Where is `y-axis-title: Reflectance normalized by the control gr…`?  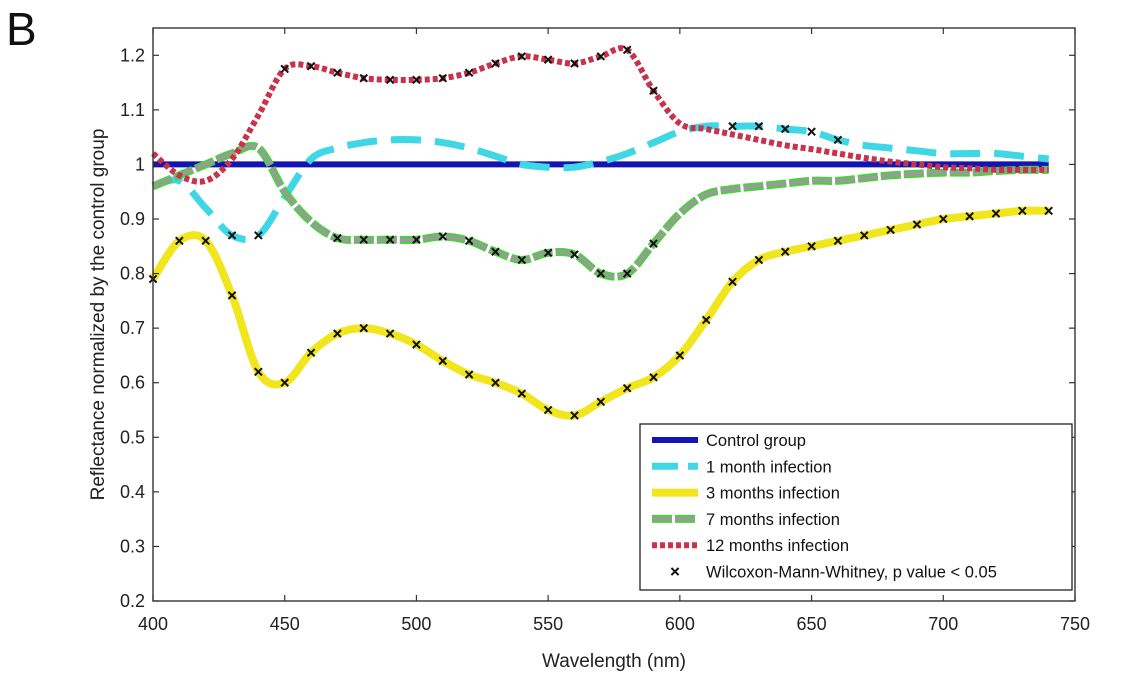 y-axis-title: Reflectance normalized by the control gr… is located at coordinates (98, 315).